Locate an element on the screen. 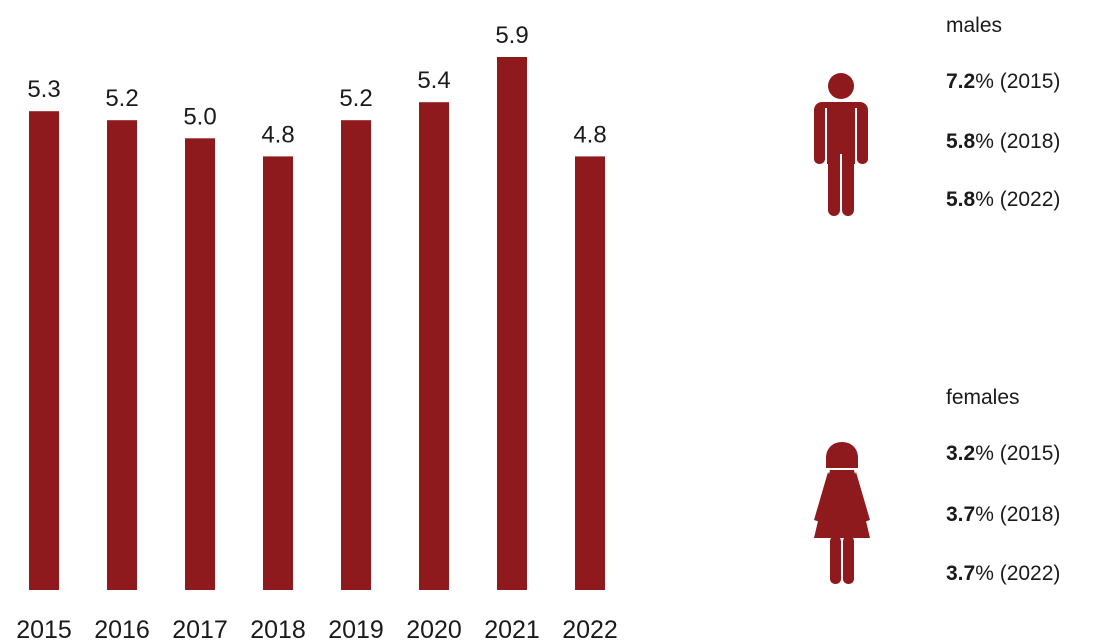  females-stat-2018: 3.7% (2018) is located at coordinates (1003, 515).